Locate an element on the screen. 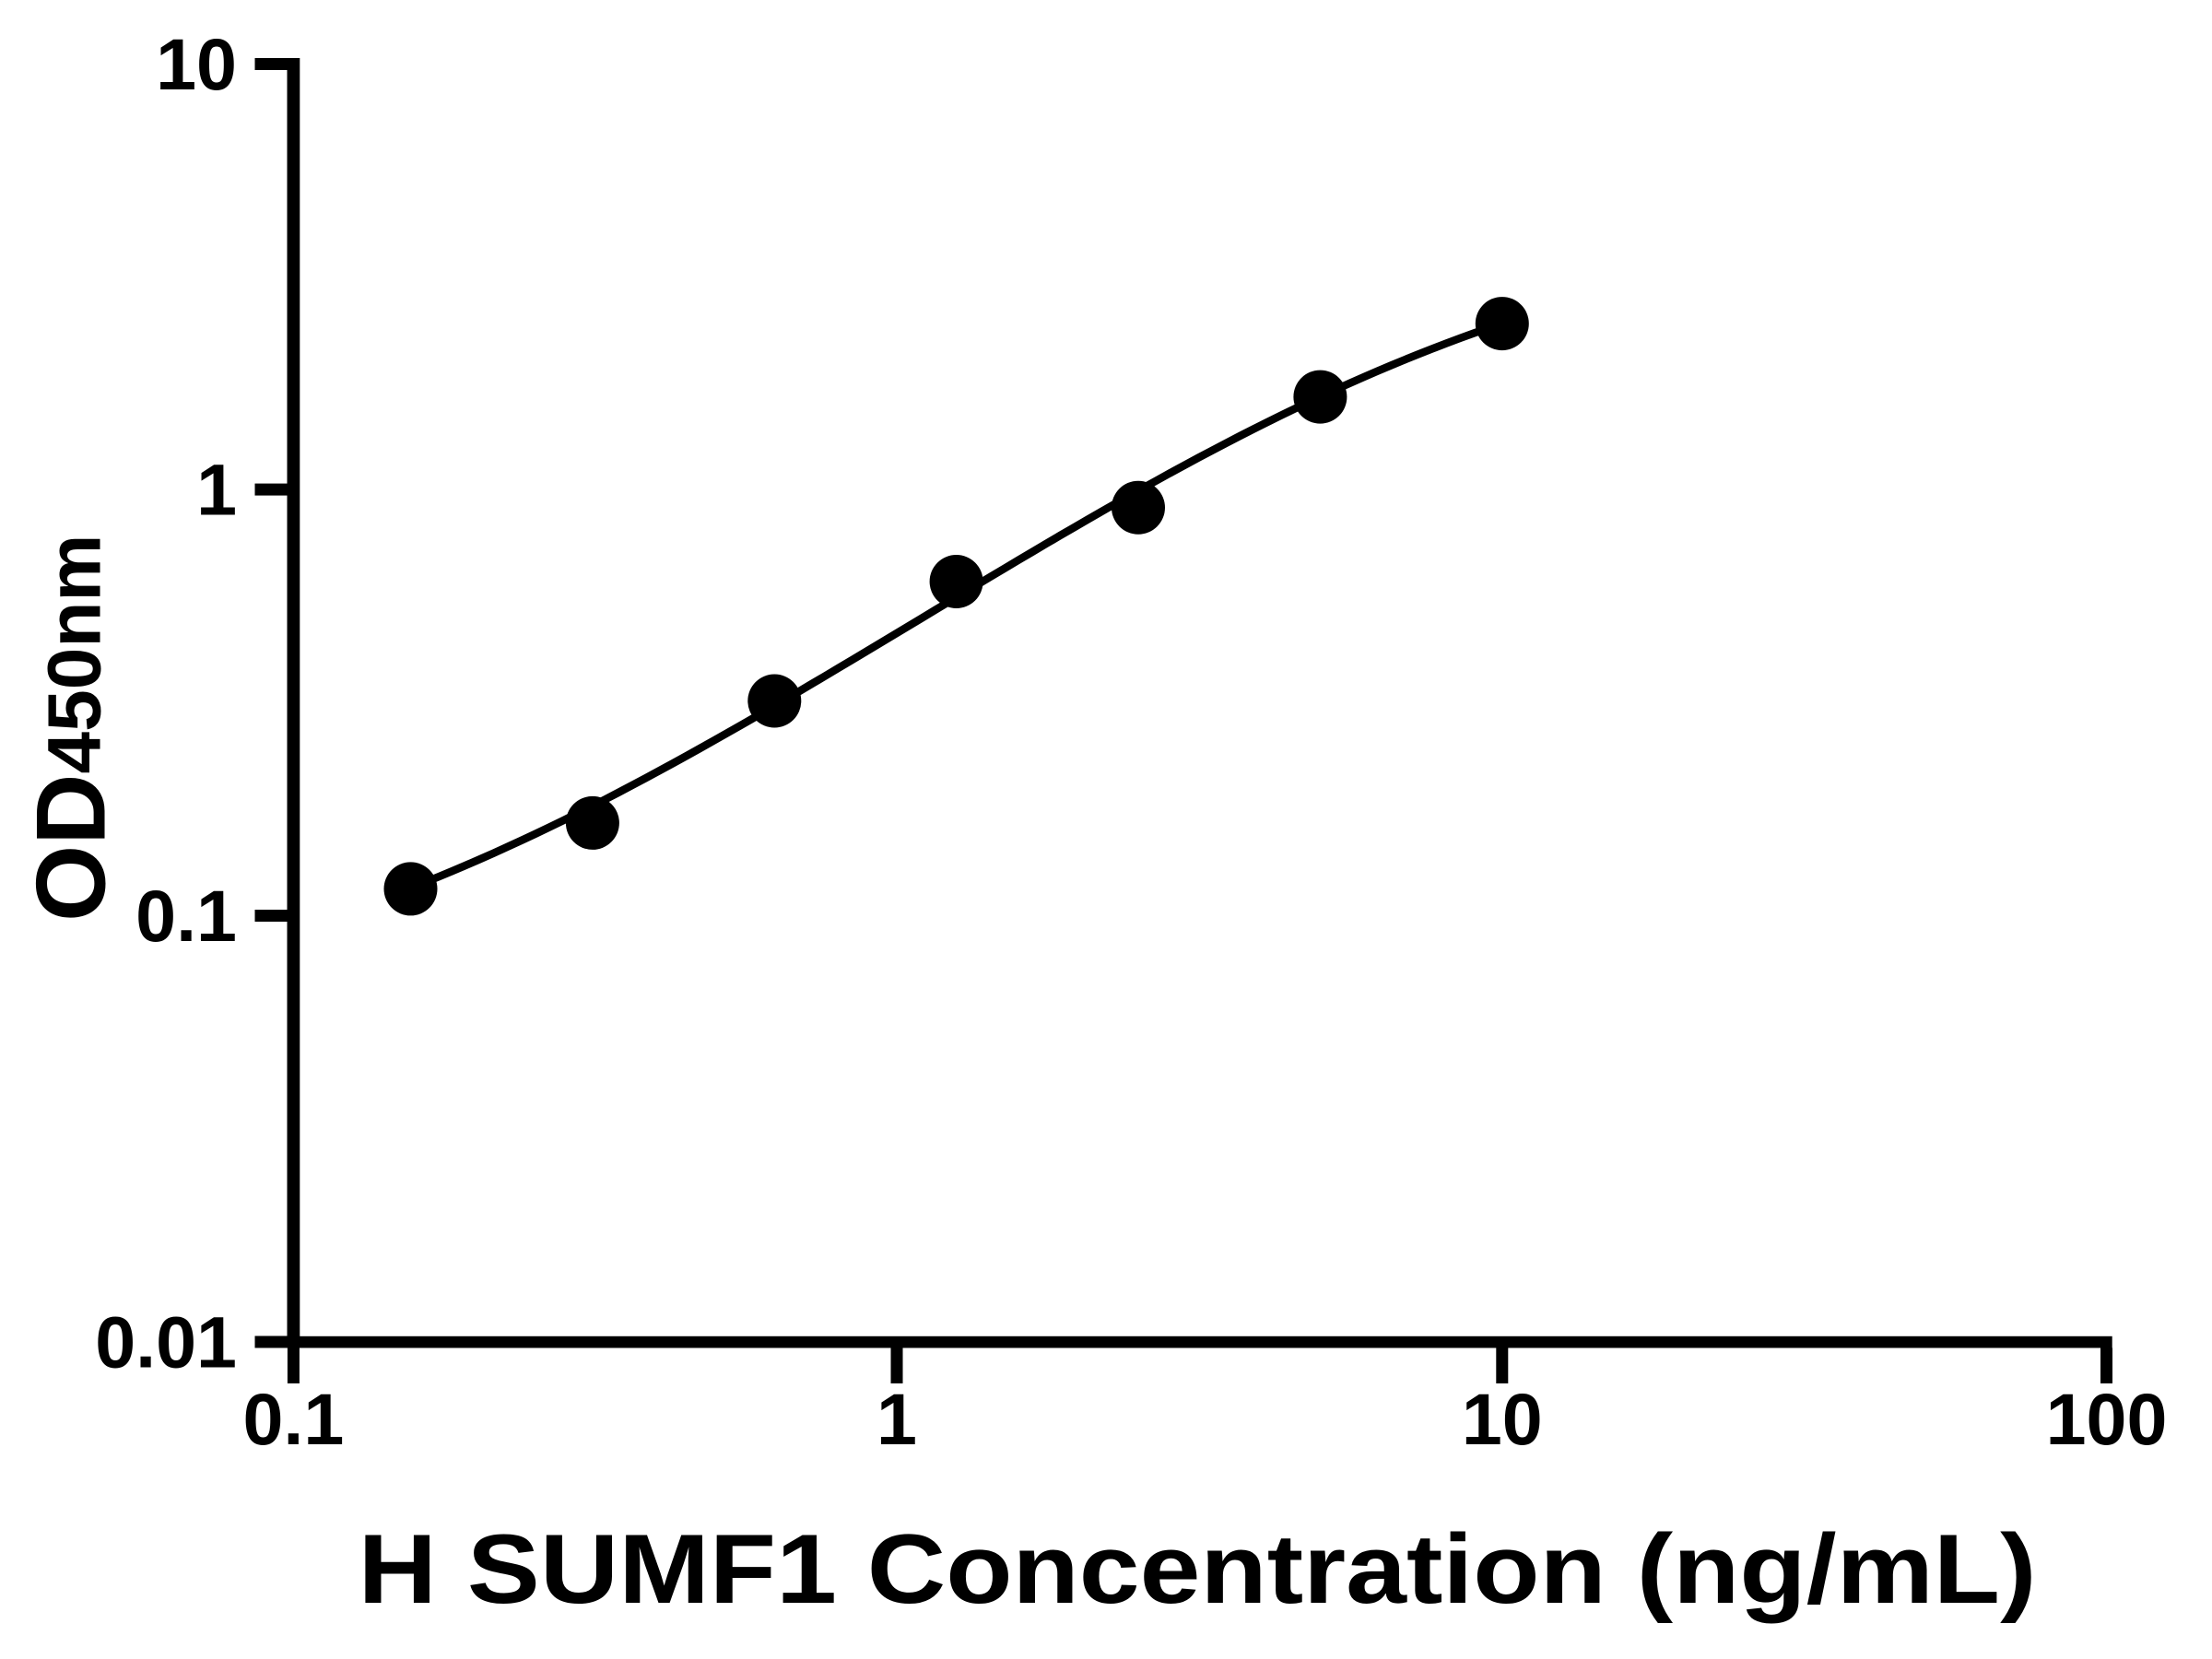 Image resolution: width=2212 pixels, height=1659 pixels. svg-text: 0.01 is located at coordinates (166, 1342).